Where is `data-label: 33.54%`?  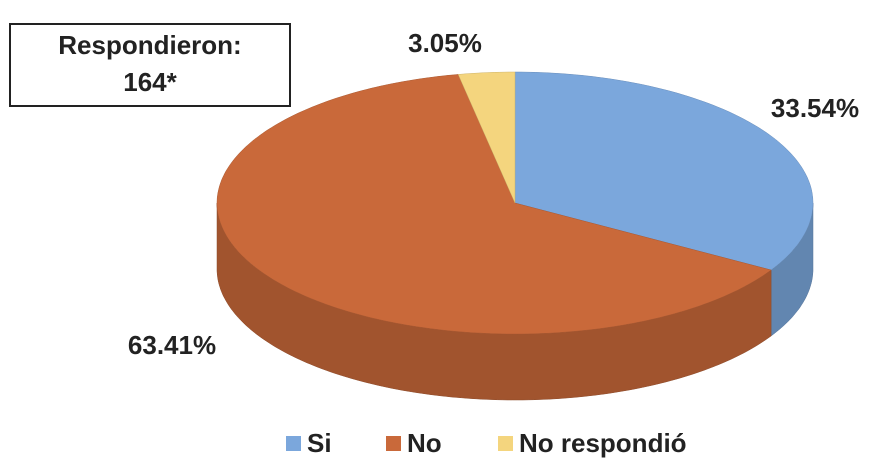
data-label: 33.54% is located at coordinates (815, 108).